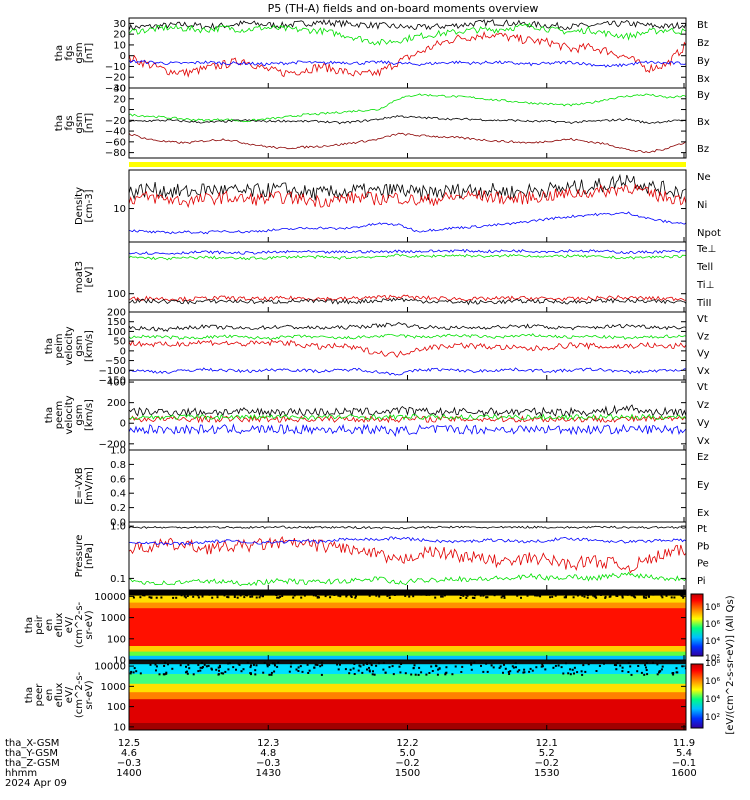 The width and height of the screenshot is (750, 800). I want to click on legend-TiII: TiII, so click(703, 303).